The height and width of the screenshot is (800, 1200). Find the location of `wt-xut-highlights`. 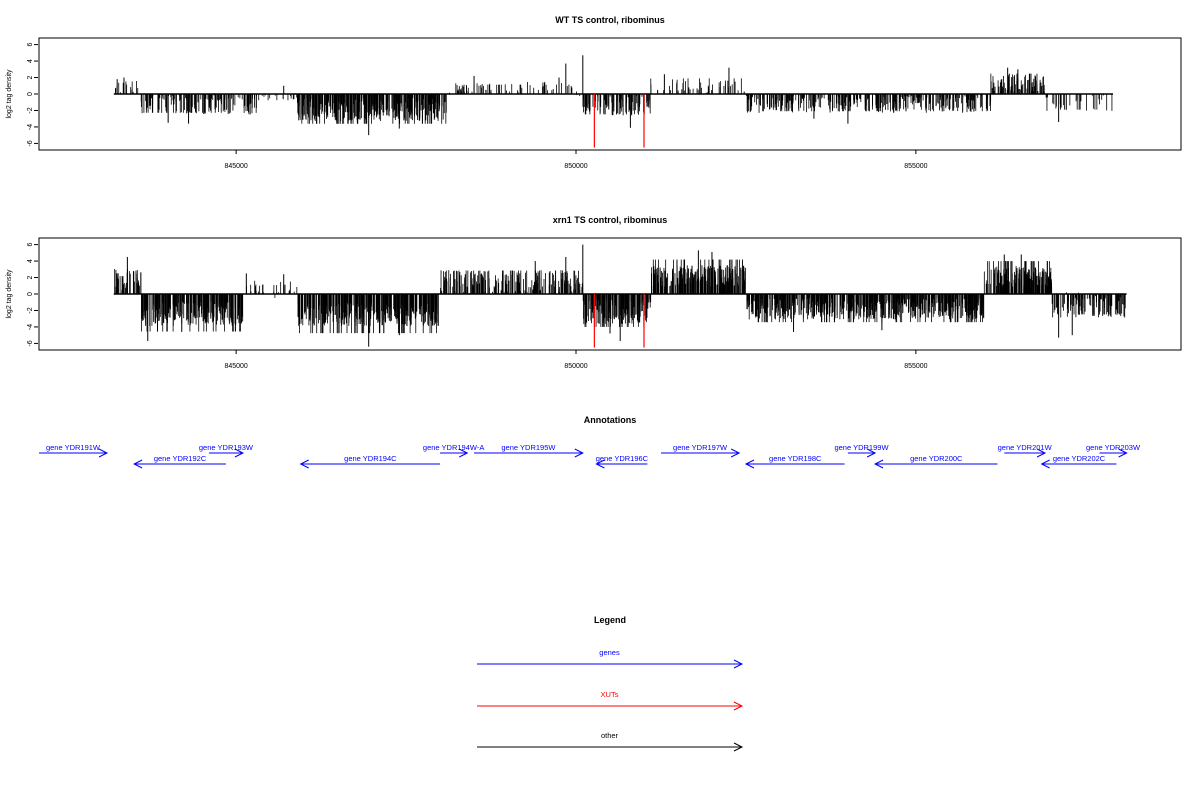

wt-xut-highlights is located at coordinates (619, 121).